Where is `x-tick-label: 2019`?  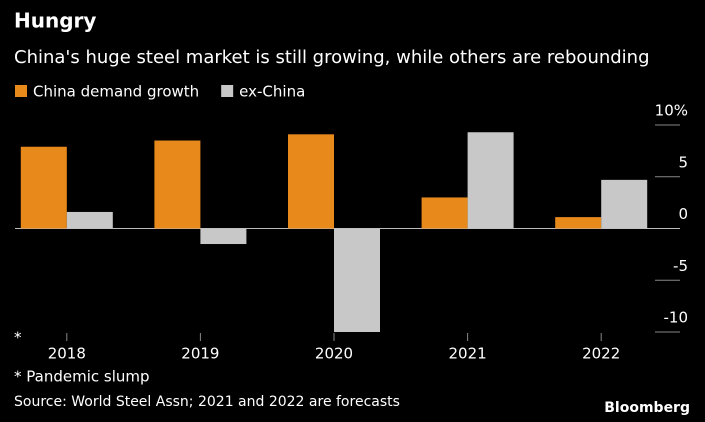 x-tick-label: 2019 is located at coordinates (200, 354).